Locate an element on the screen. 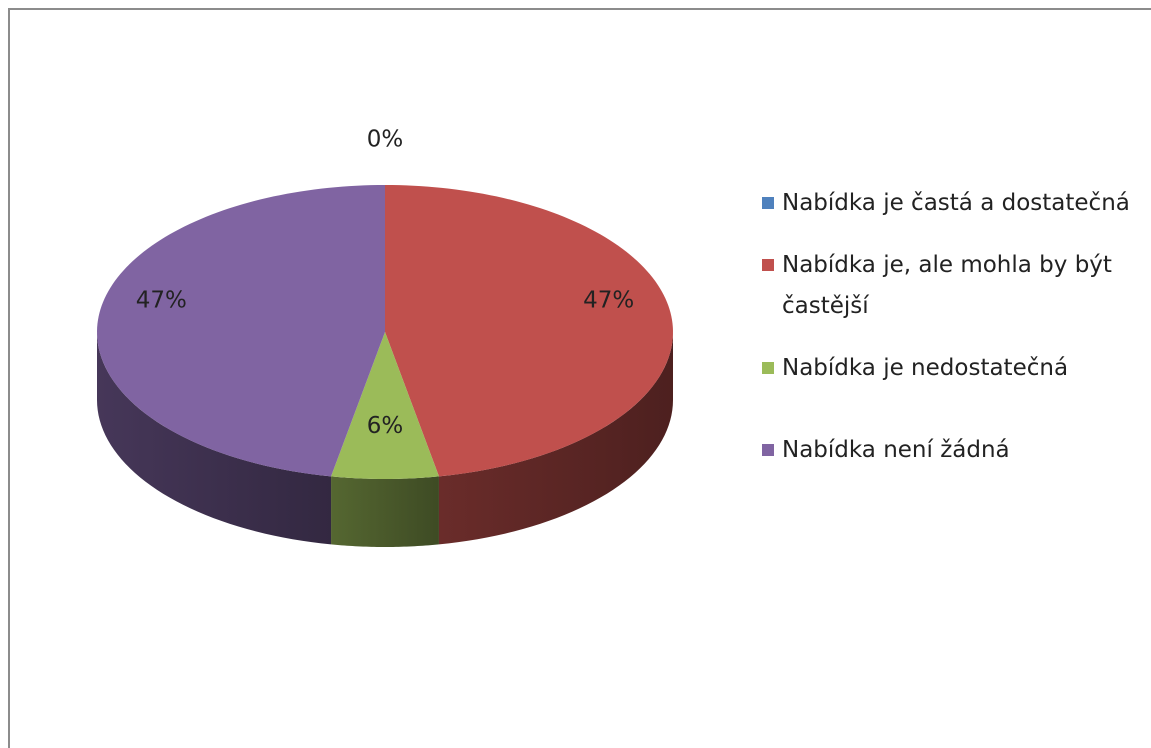 This screenshot has height=748, width=1151. data-label: 0% is located at coordinates (385, 140).